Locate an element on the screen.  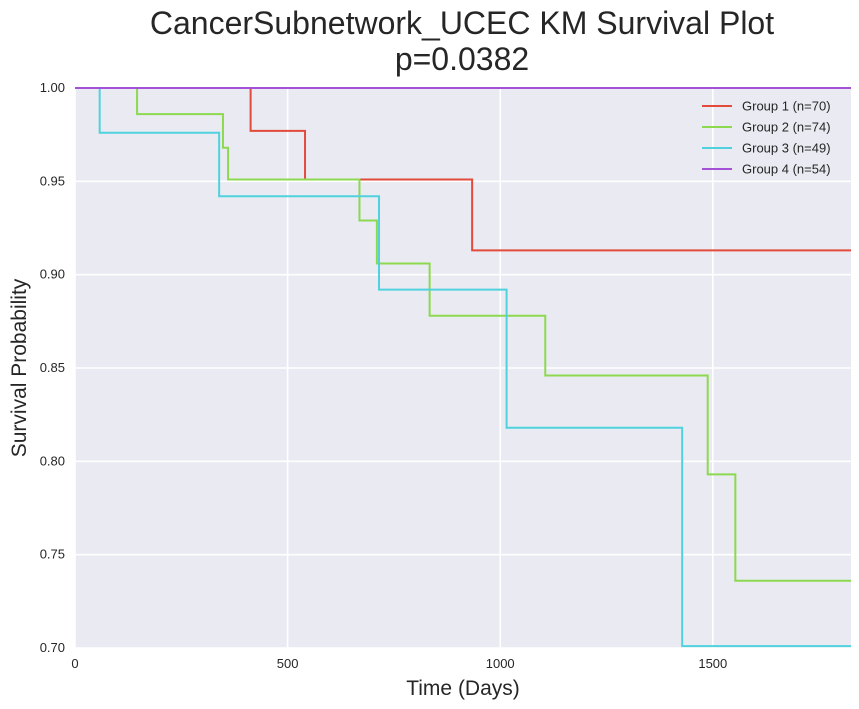
x-tick-label: 500 is located at coordinates (288, 663).